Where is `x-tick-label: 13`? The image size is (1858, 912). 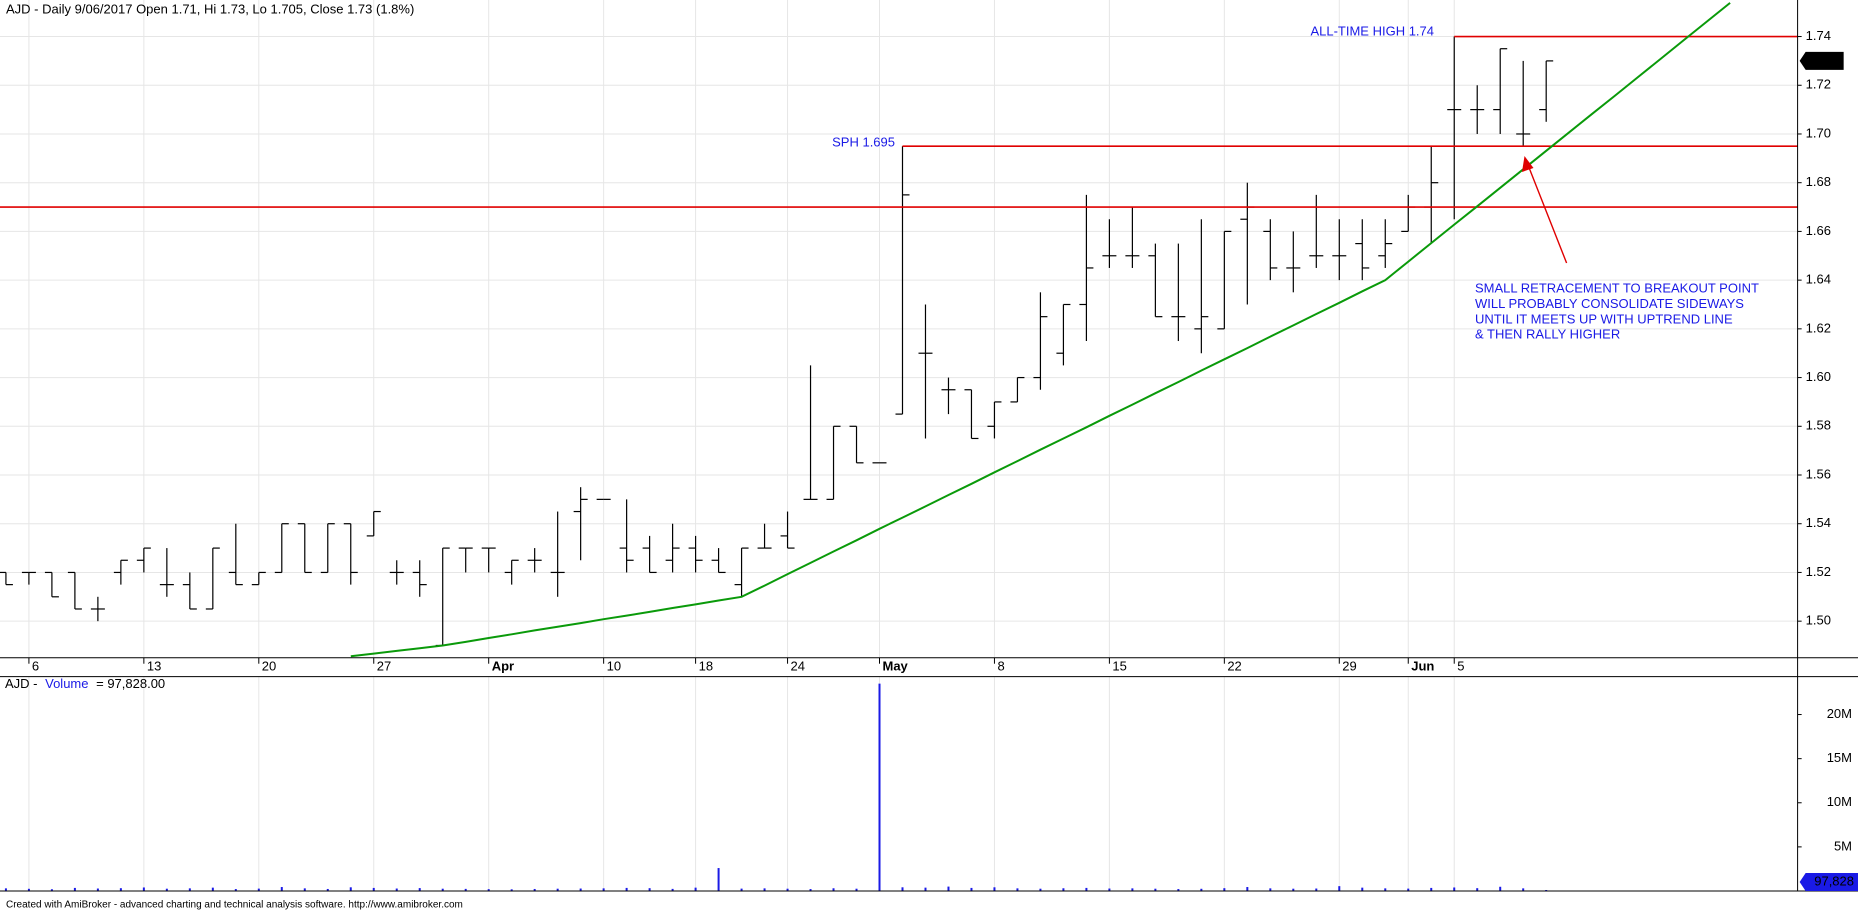 x-tick-label: 13 is located at coordinates (154, 665).